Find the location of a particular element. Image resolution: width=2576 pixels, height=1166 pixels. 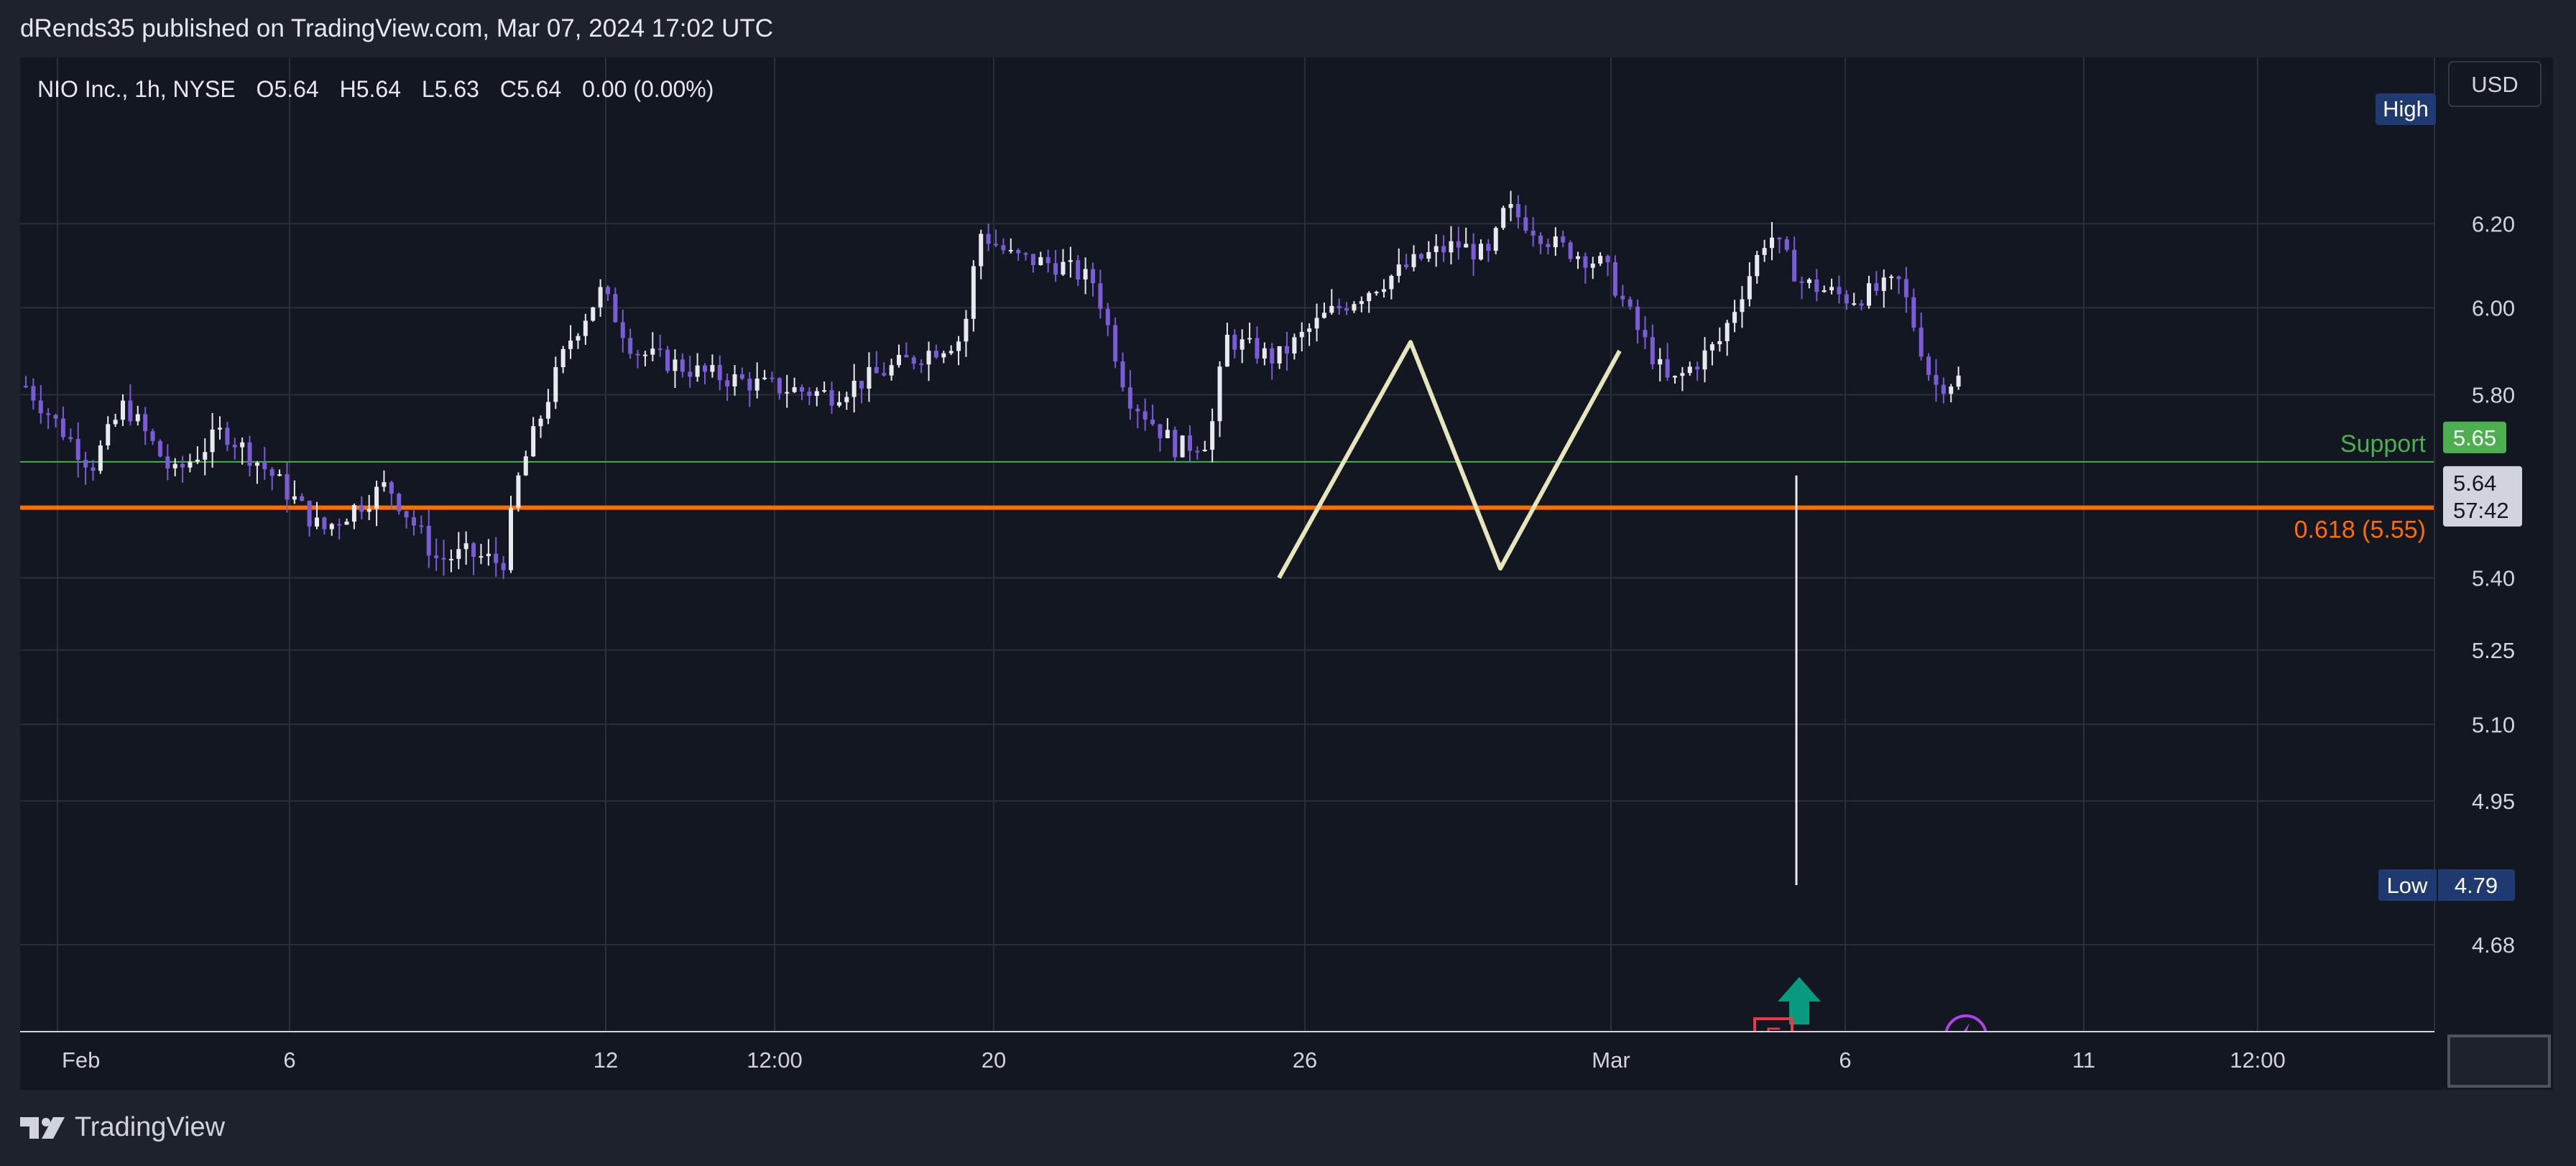

x-tick-label: 12 is located at coordinates (606, 1060).